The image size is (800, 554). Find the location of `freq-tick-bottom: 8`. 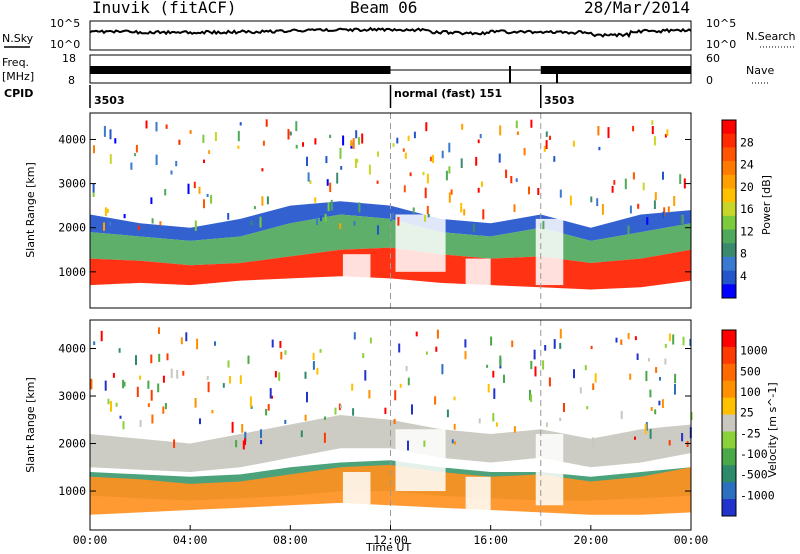

freq-tick-bottom: 8 is located at coordinates (71, 80).